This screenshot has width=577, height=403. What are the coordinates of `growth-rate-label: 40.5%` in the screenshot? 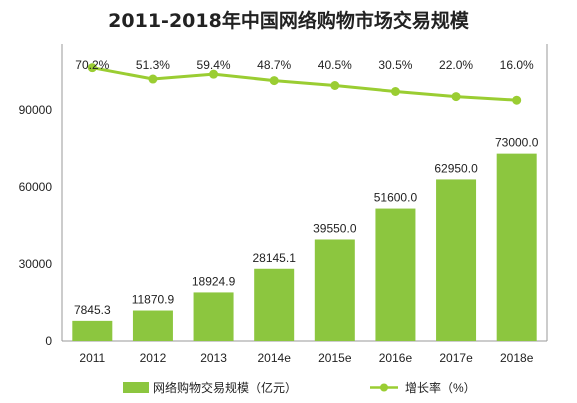 It's located at (335, 65).